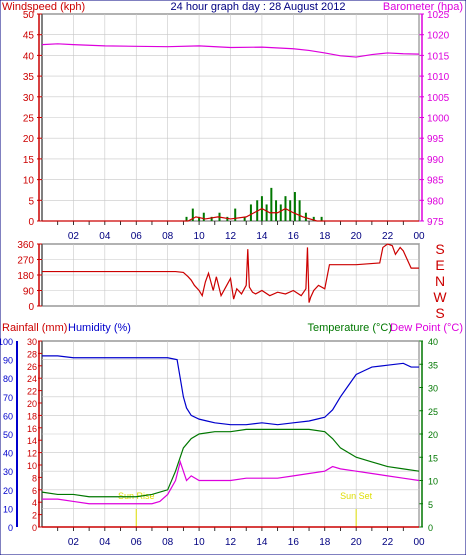  Describe the element at coordinates (231, 482) in the screenshot. I see `dewpoint-line` at that location.